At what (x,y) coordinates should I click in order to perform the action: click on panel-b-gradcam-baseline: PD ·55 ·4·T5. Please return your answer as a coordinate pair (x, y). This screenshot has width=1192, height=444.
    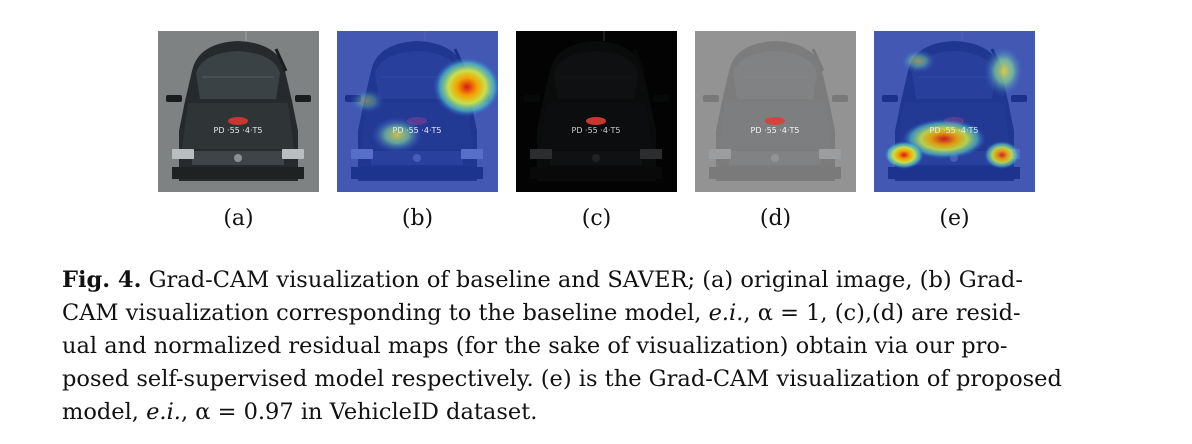
    Looking at the image, I should click on (417, 111).